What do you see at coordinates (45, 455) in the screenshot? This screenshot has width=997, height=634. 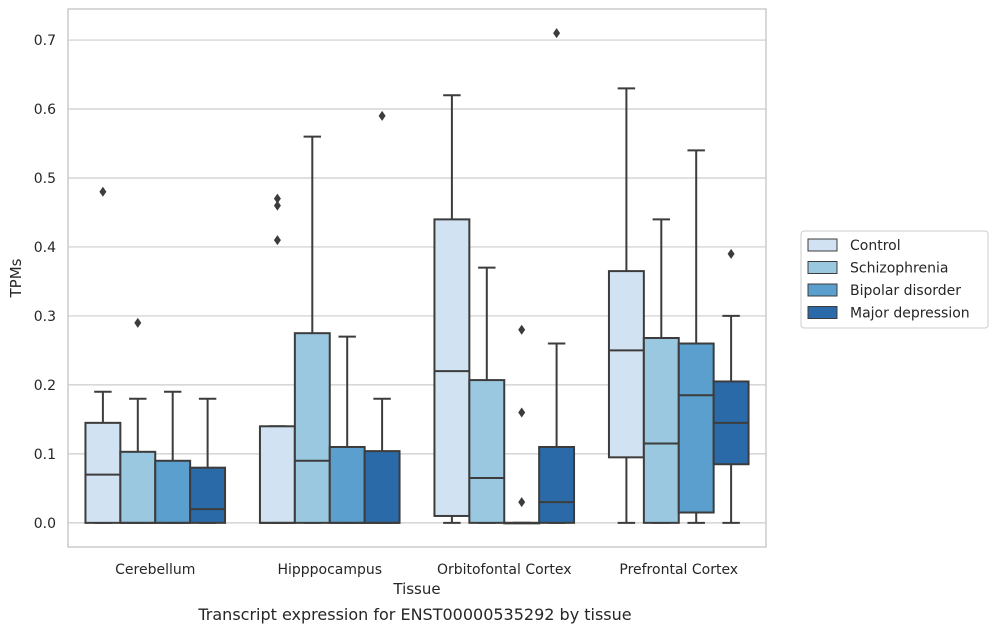 I see `y-tick-label: 0.1` at bounding box center [45, 455].